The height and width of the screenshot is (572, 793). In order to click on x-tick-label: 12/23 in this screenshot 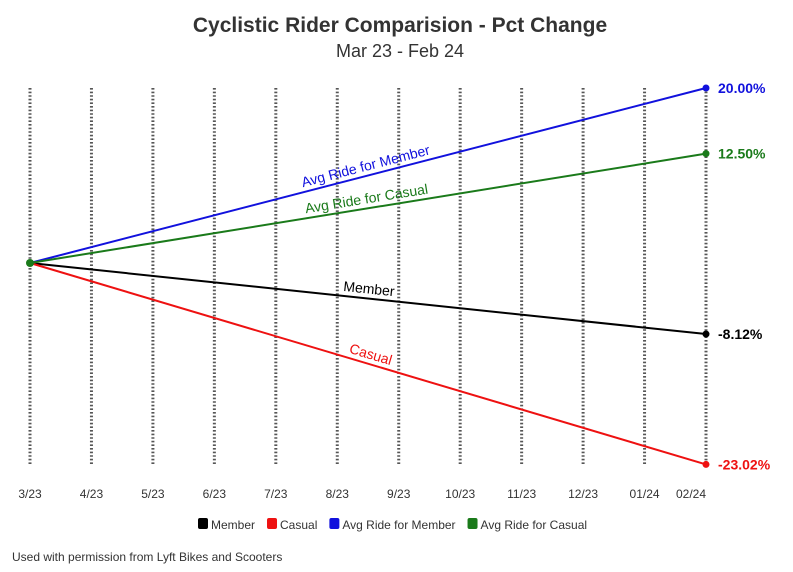, I will do `click(583, 494)`.